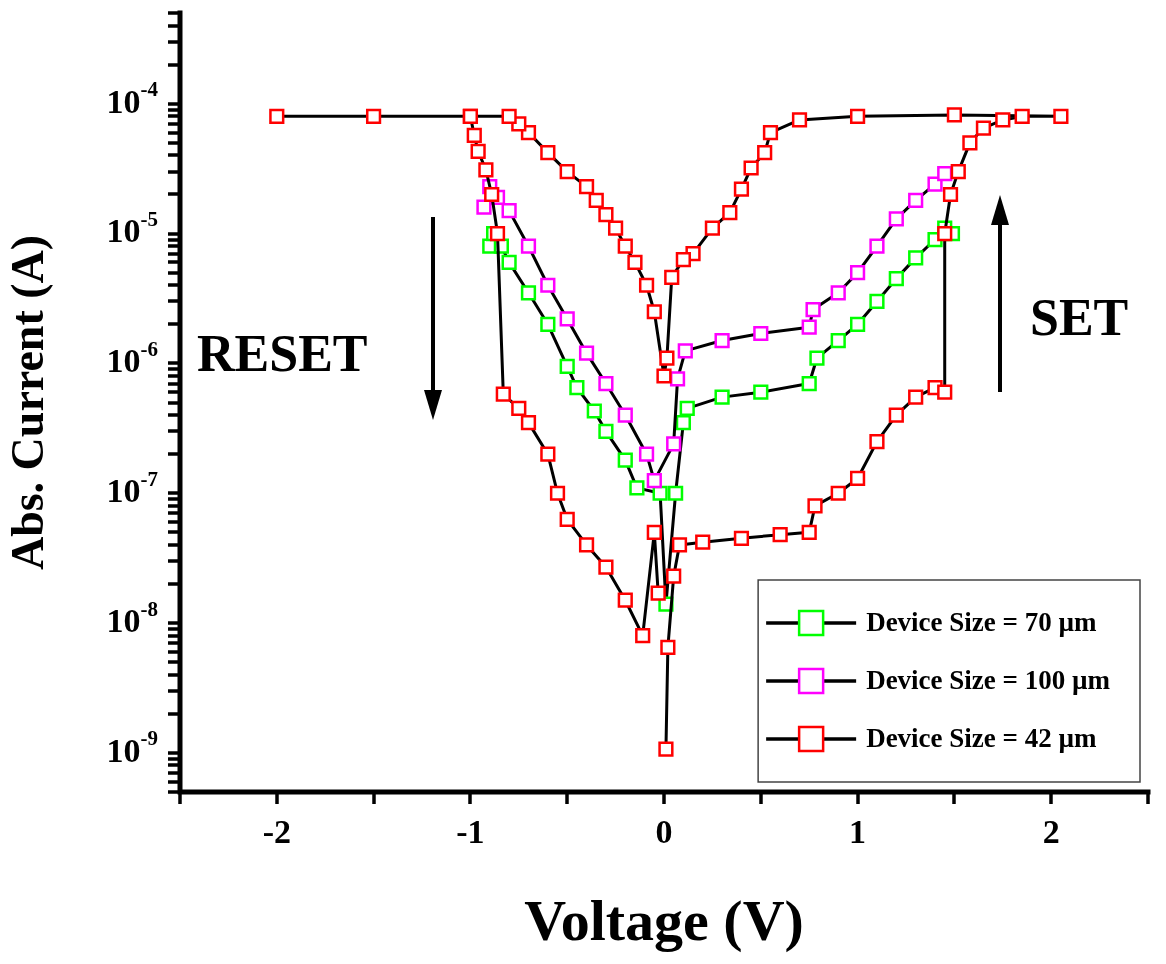 This screenshot has height=964, width=1166. Describe the element at coordinates (664, 921) in the screenshot. I see `x-axis-title: Voltage (V)` at that location.